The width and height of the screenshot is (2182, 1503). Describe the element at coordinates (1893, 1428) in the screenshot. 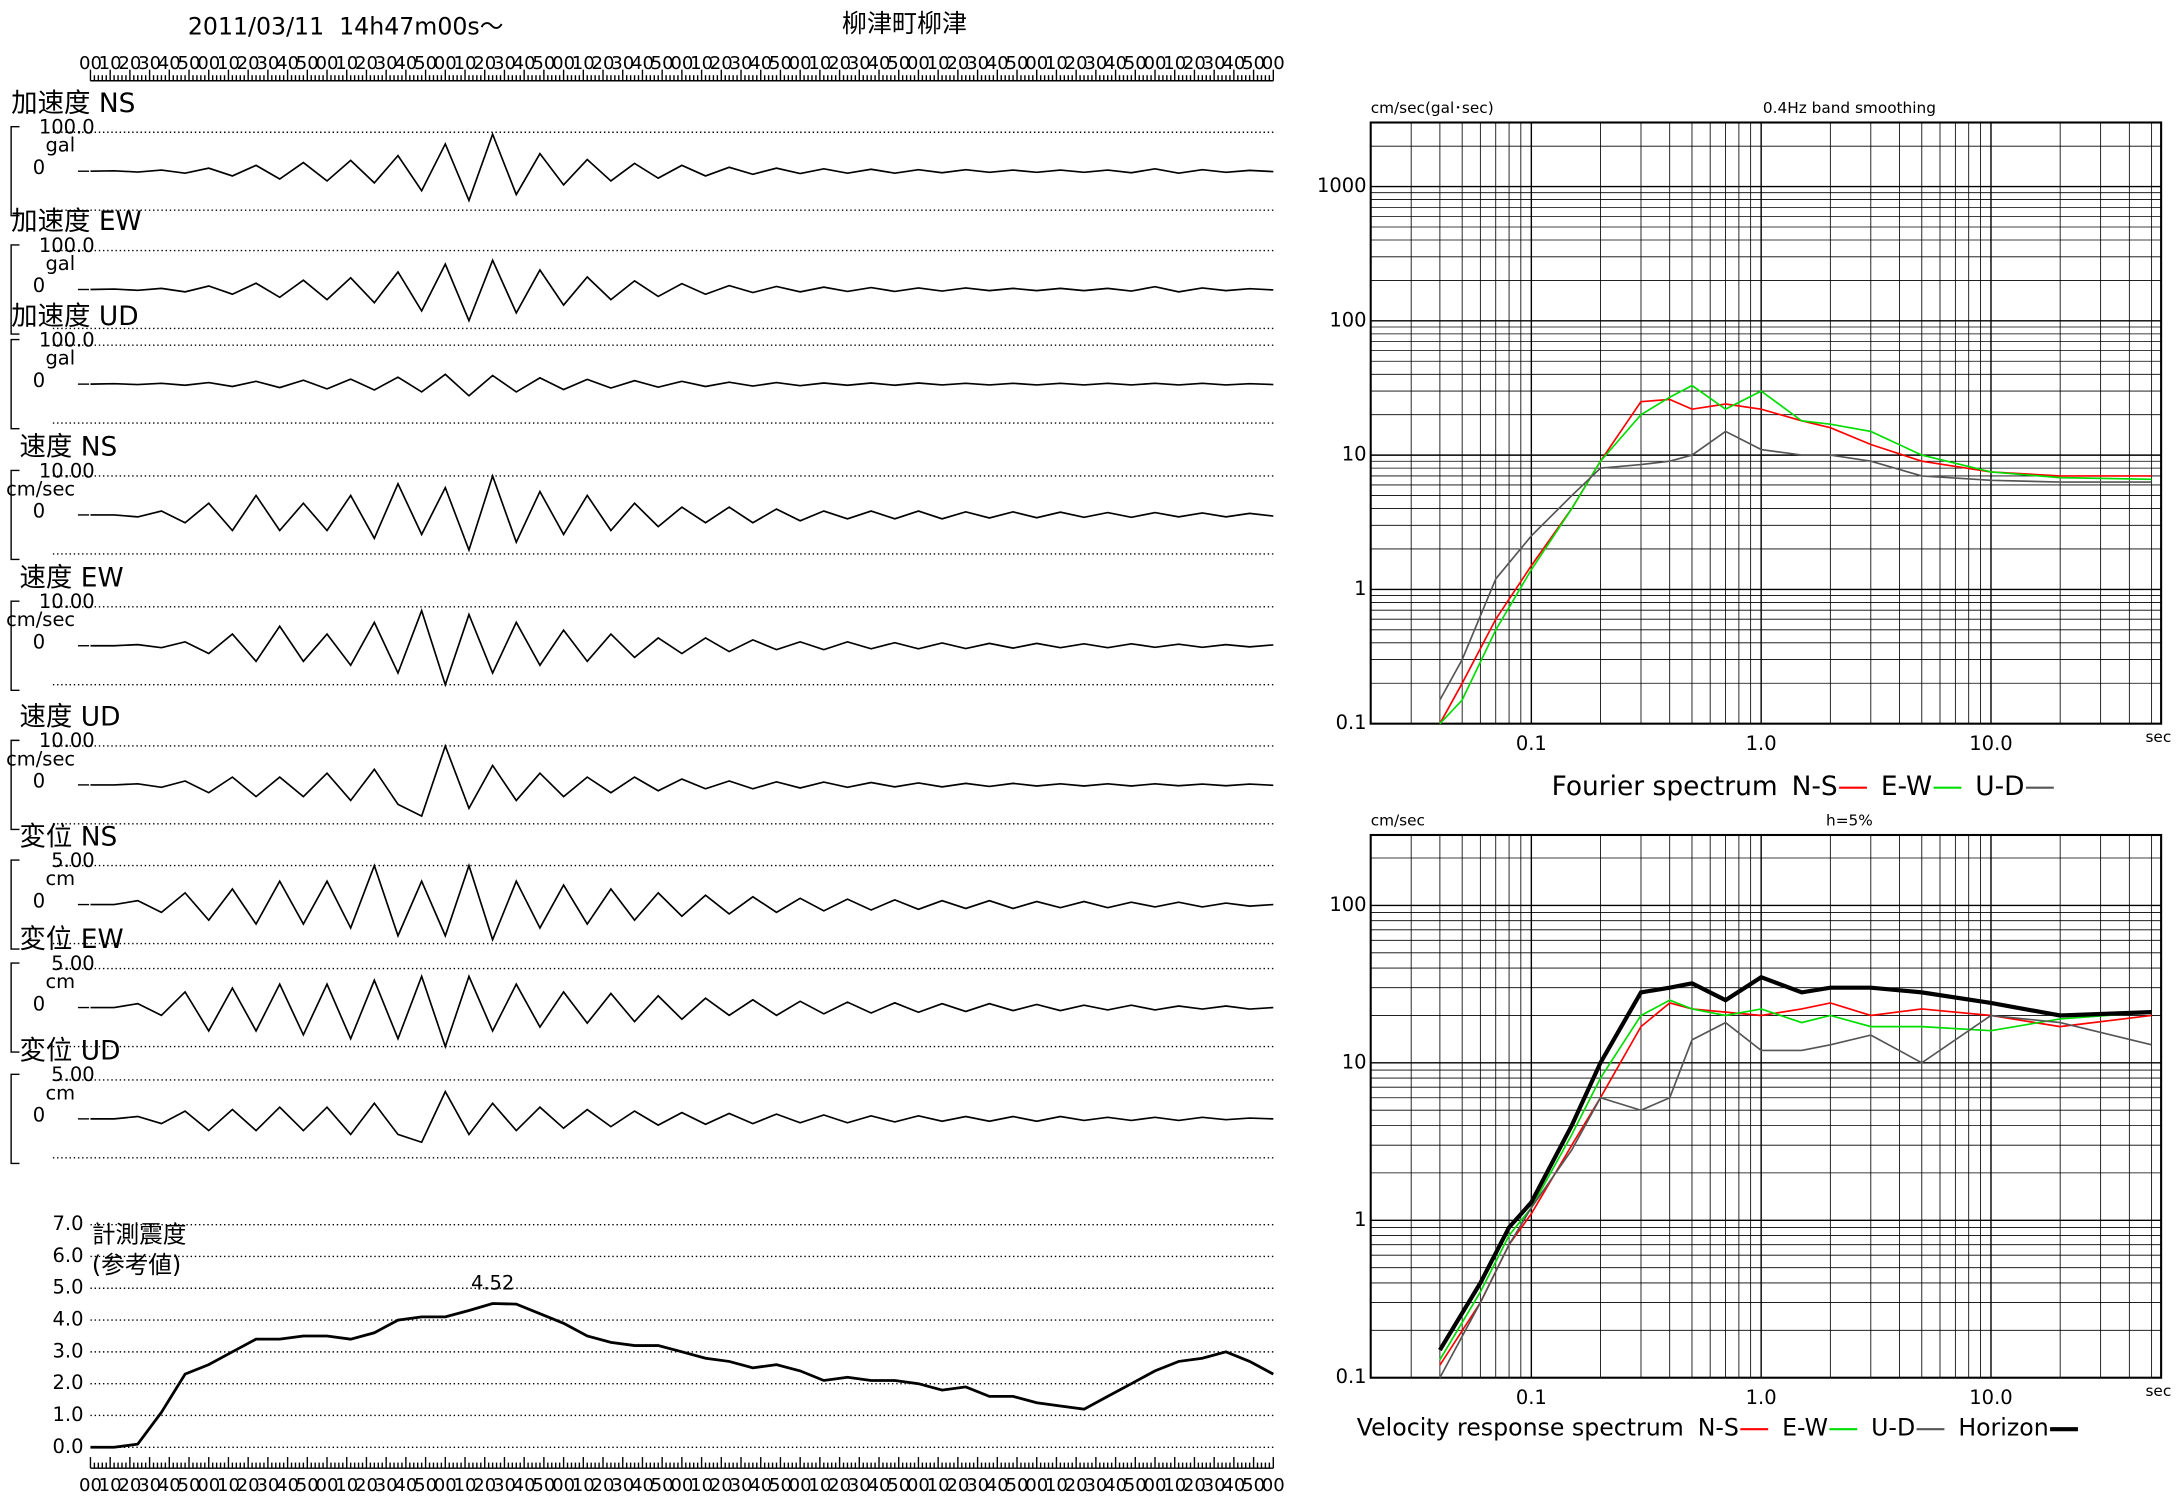

I see `legend-label: U-D` at that location.